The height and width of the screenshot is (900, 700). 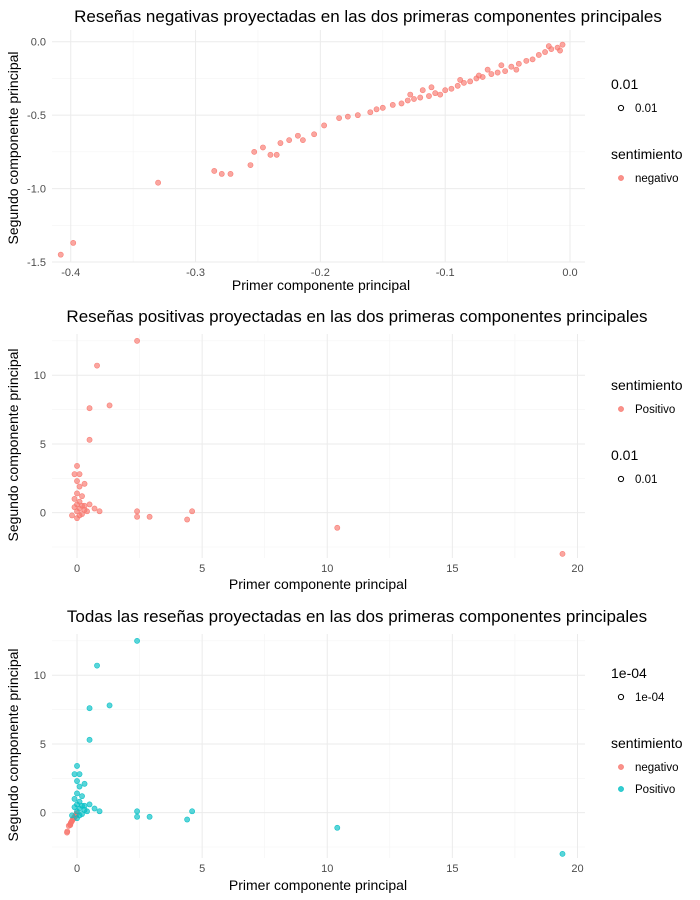 What do you see at coordinates (445, 273) in the screenshot?
I see `x-tick-label: -0.1` at bounding box center [445, 273].